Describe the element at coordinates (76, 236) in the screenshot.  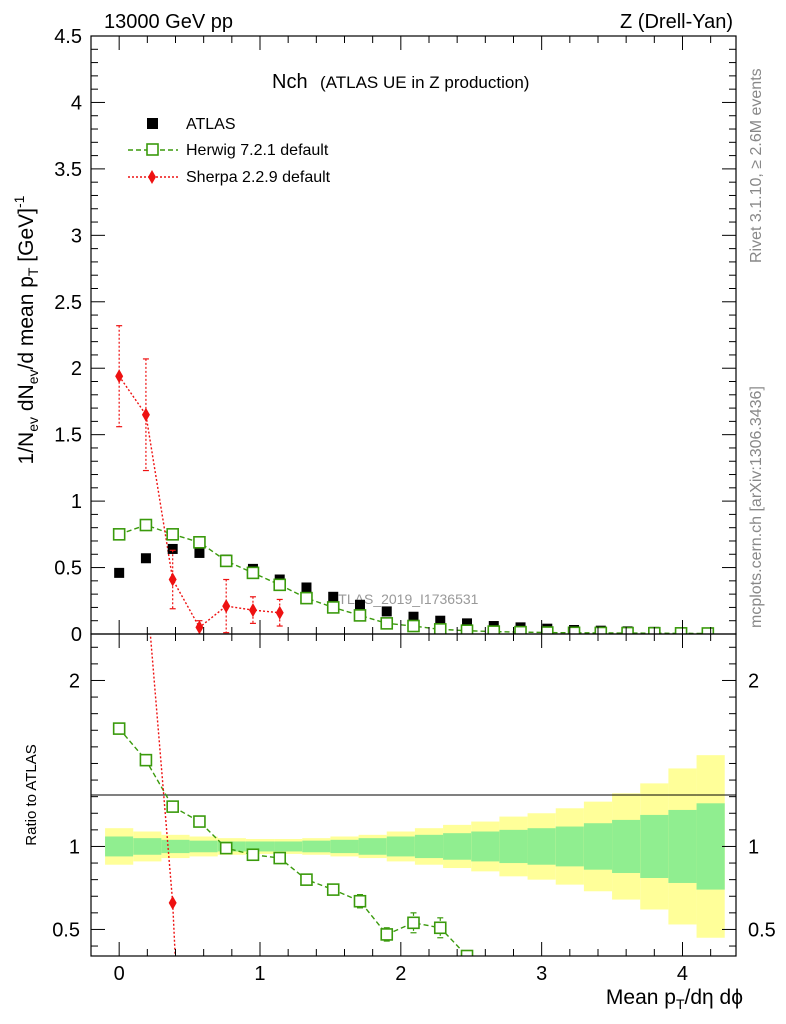
I see `main-y-tick-label: 3` at that location.